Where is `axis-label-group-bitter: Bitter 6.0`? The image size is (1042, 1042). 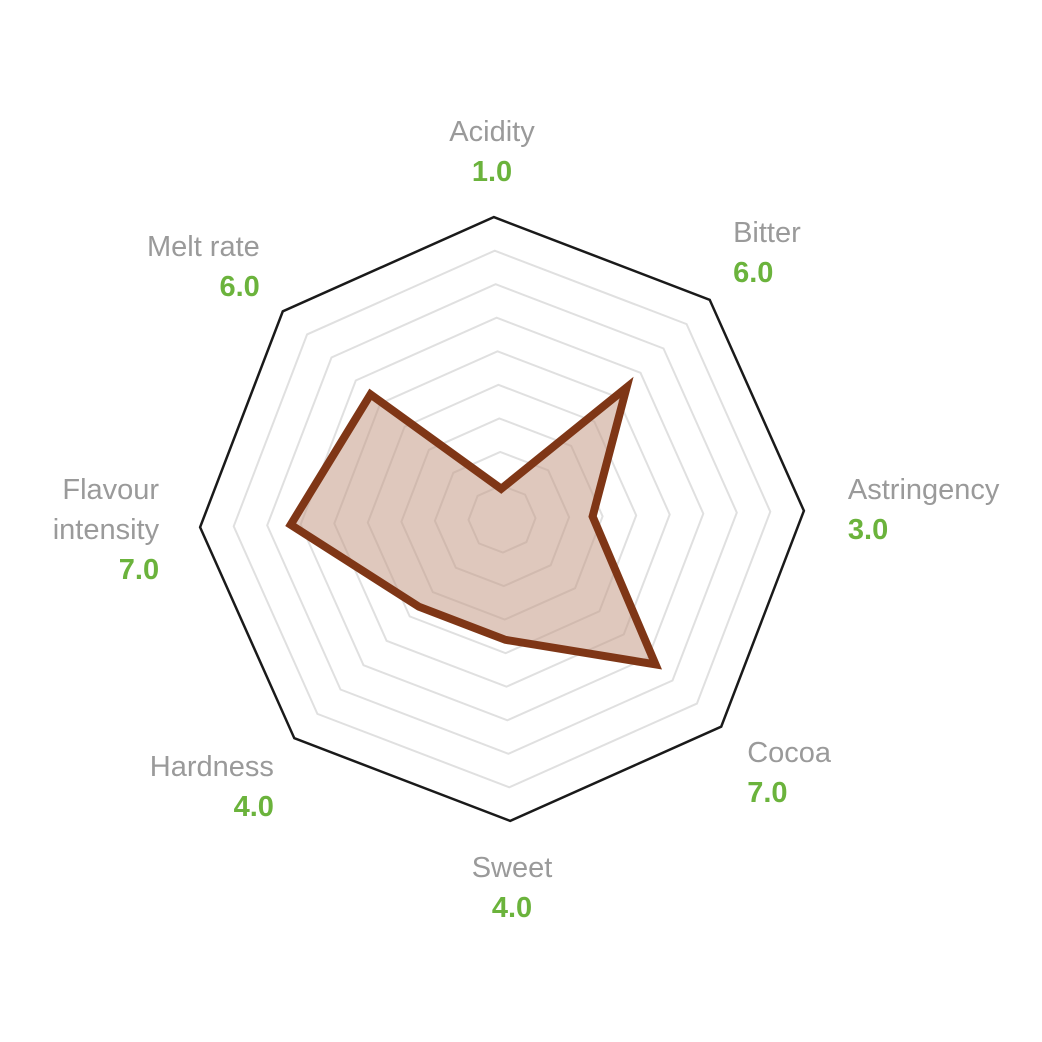 axis-label-group-bitter: Bitter 6.0 is located at coordinates (767, 253).